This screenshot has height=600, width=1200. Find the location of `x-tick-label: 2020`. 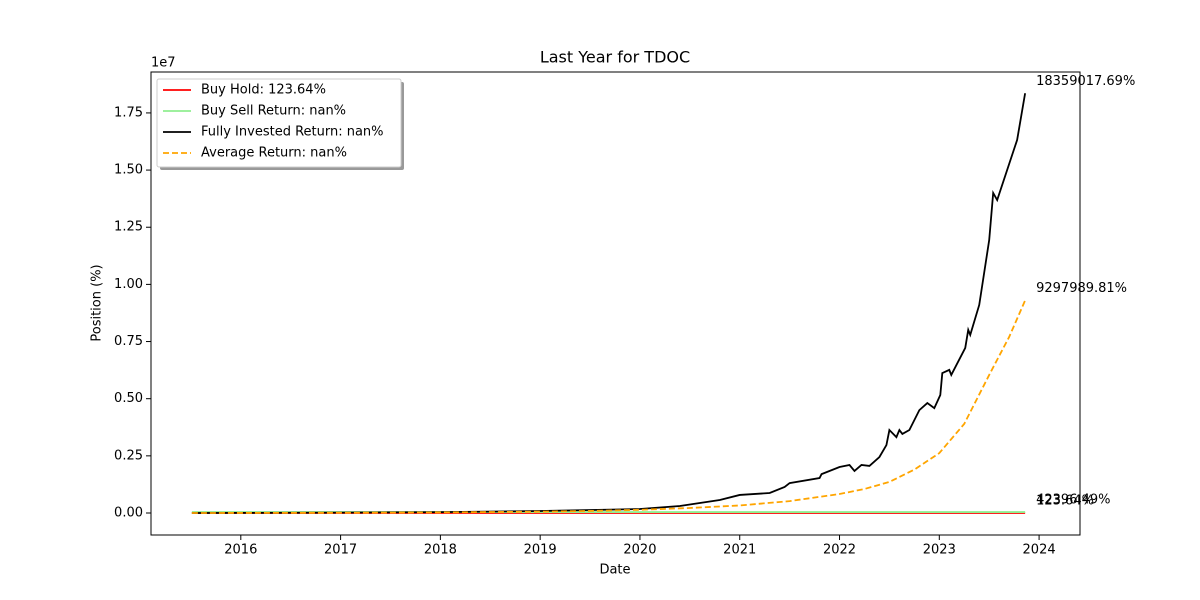

x-tick-label: 2020 is located at coordinates (639, 550).